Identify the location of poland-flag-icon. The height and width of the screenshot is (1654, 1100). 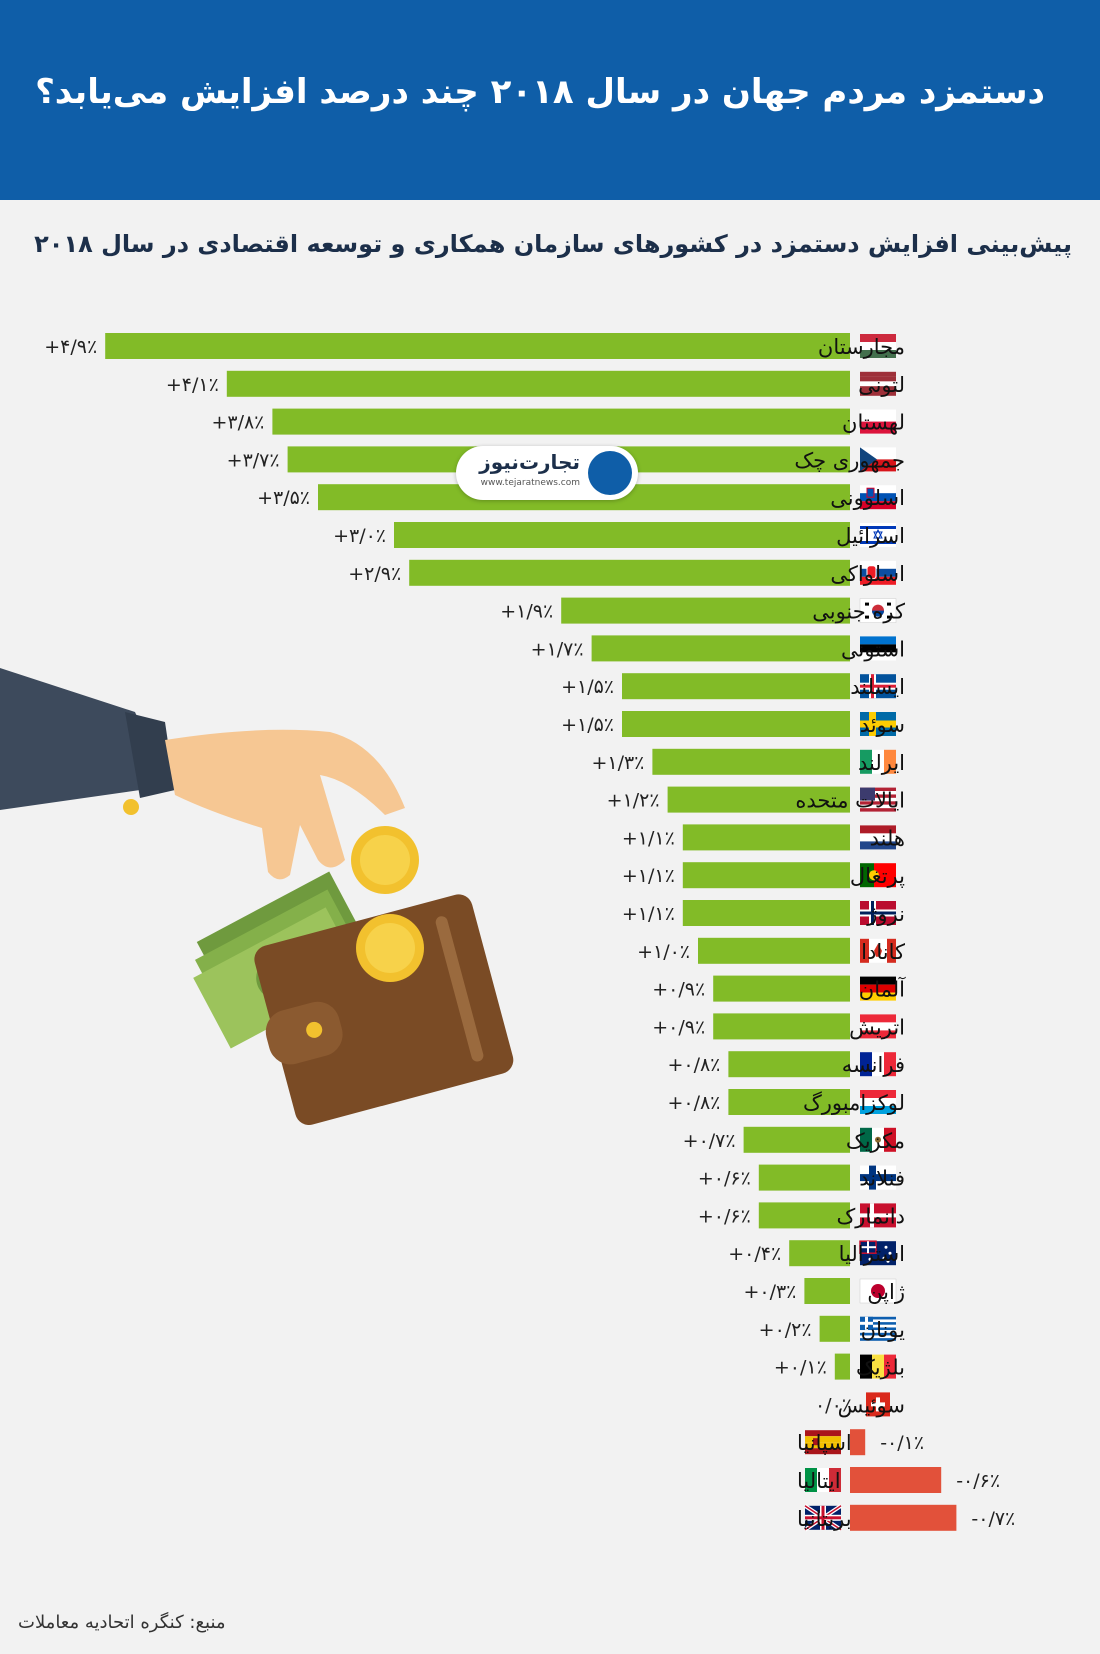
(878, 421).